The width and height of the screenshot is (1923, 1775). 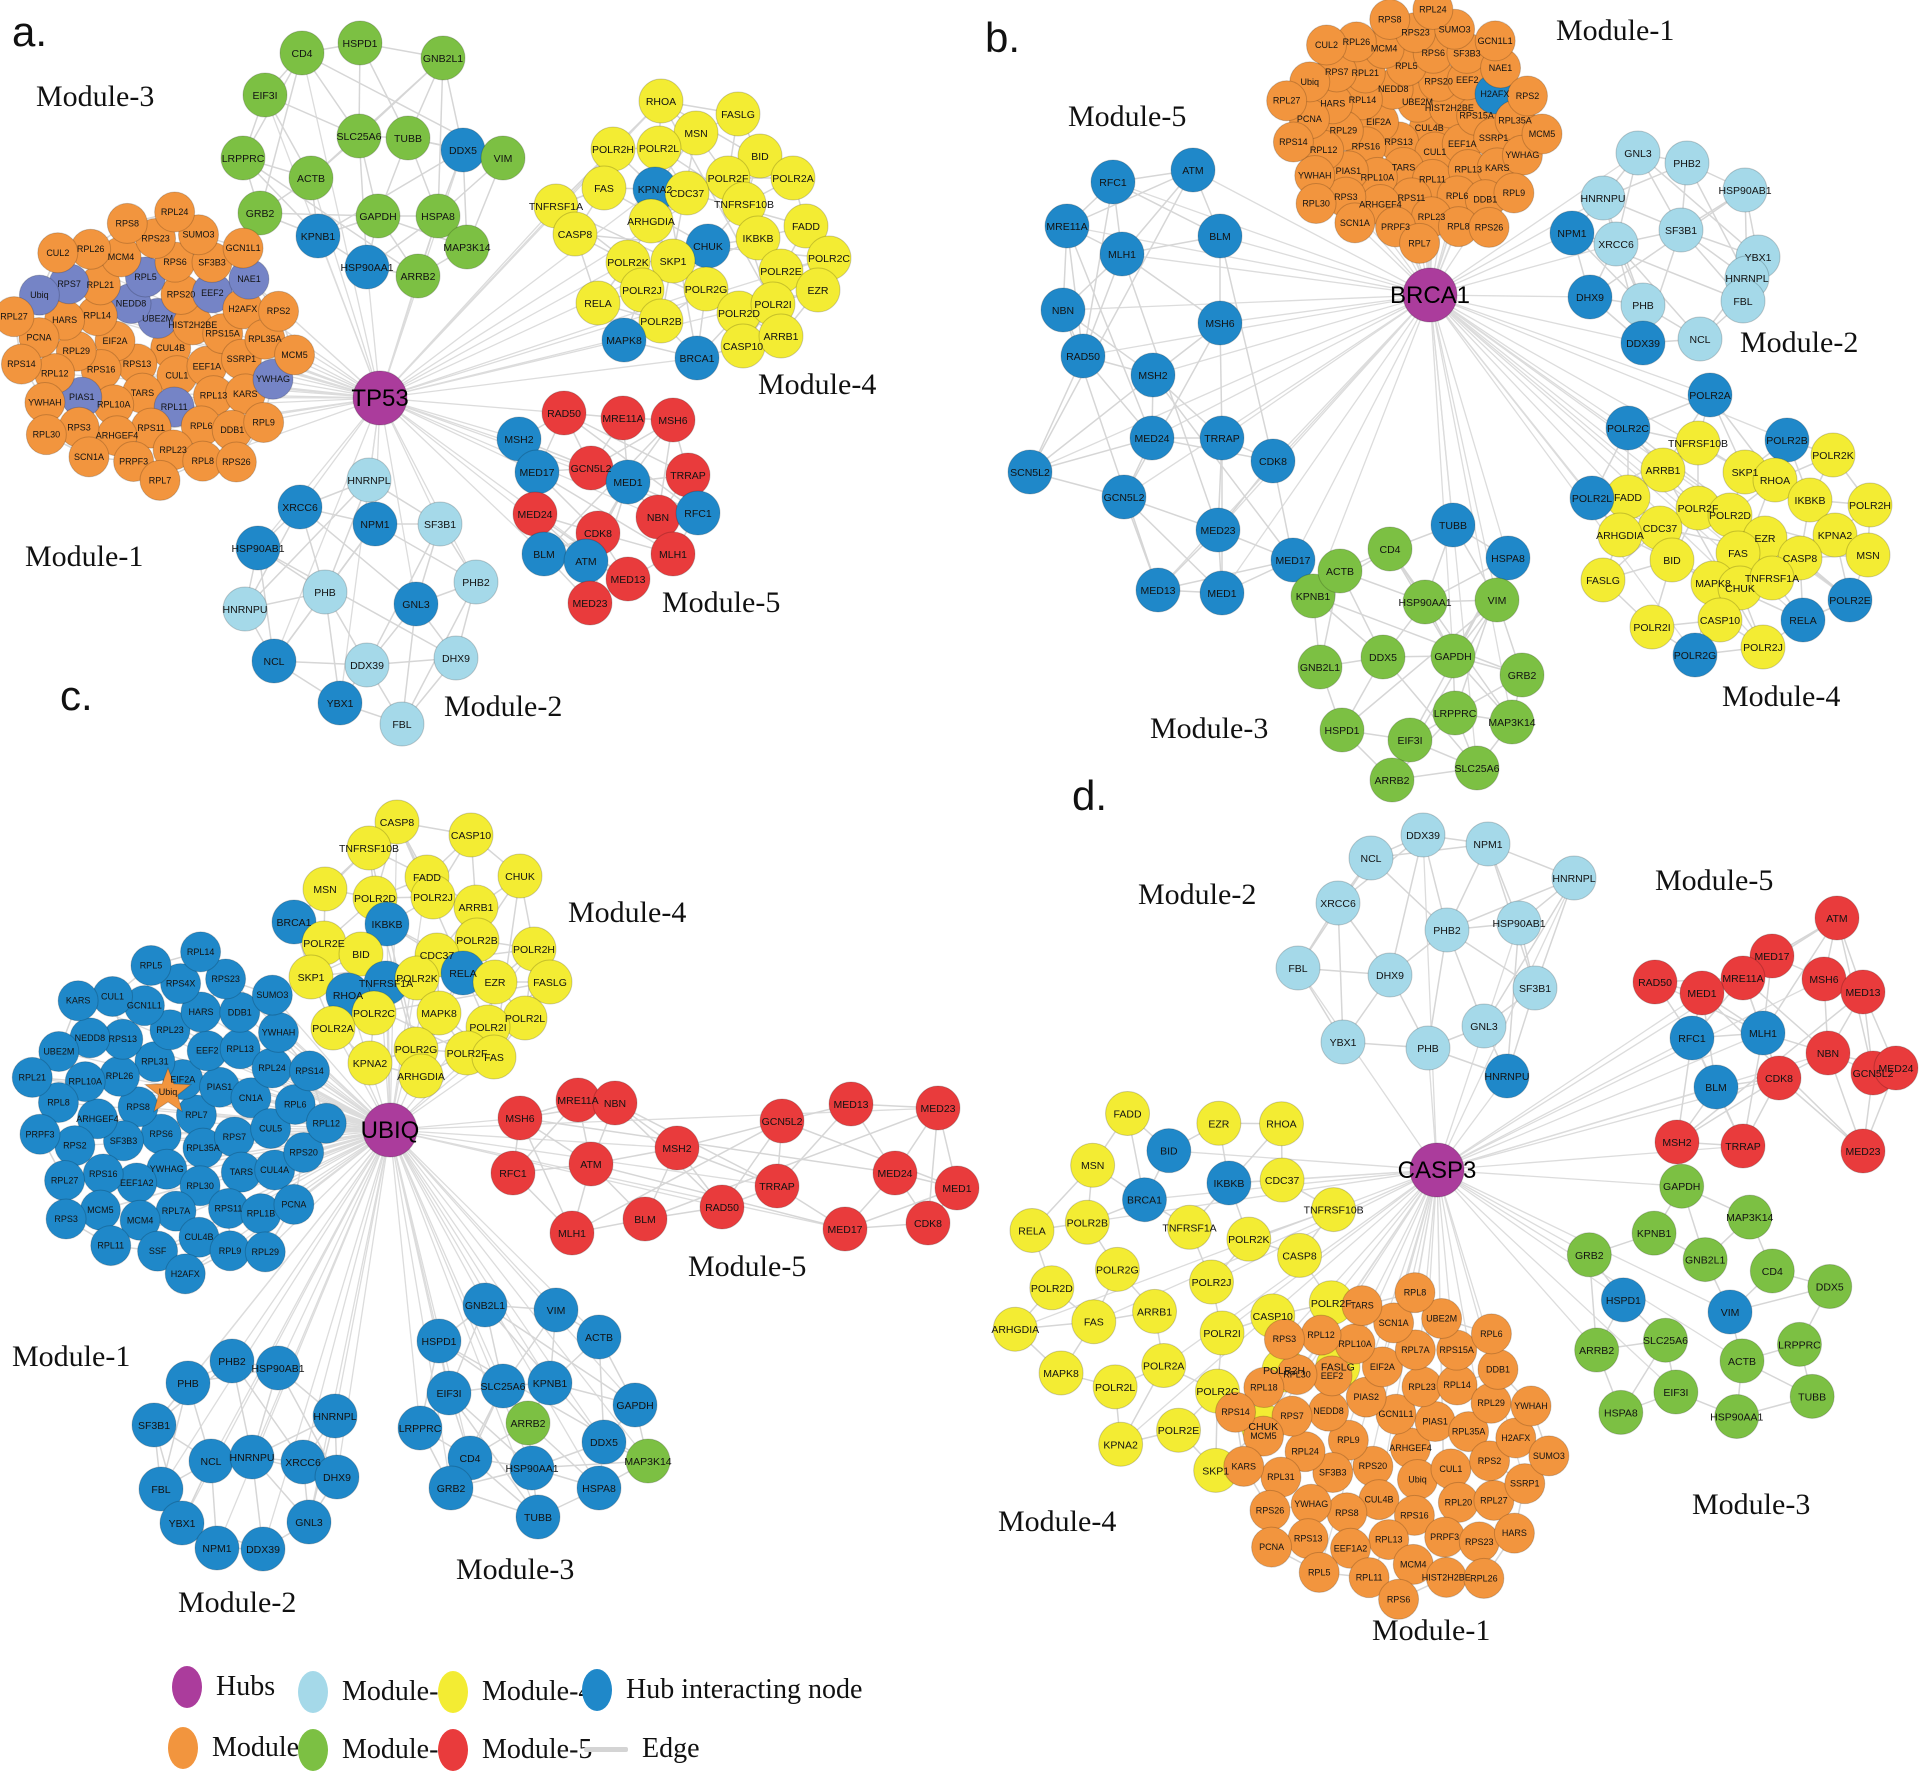 What do you see at coordinates (806, 226) in the screenshot?
I see `node-FADD` at bounding box center [806, 226].